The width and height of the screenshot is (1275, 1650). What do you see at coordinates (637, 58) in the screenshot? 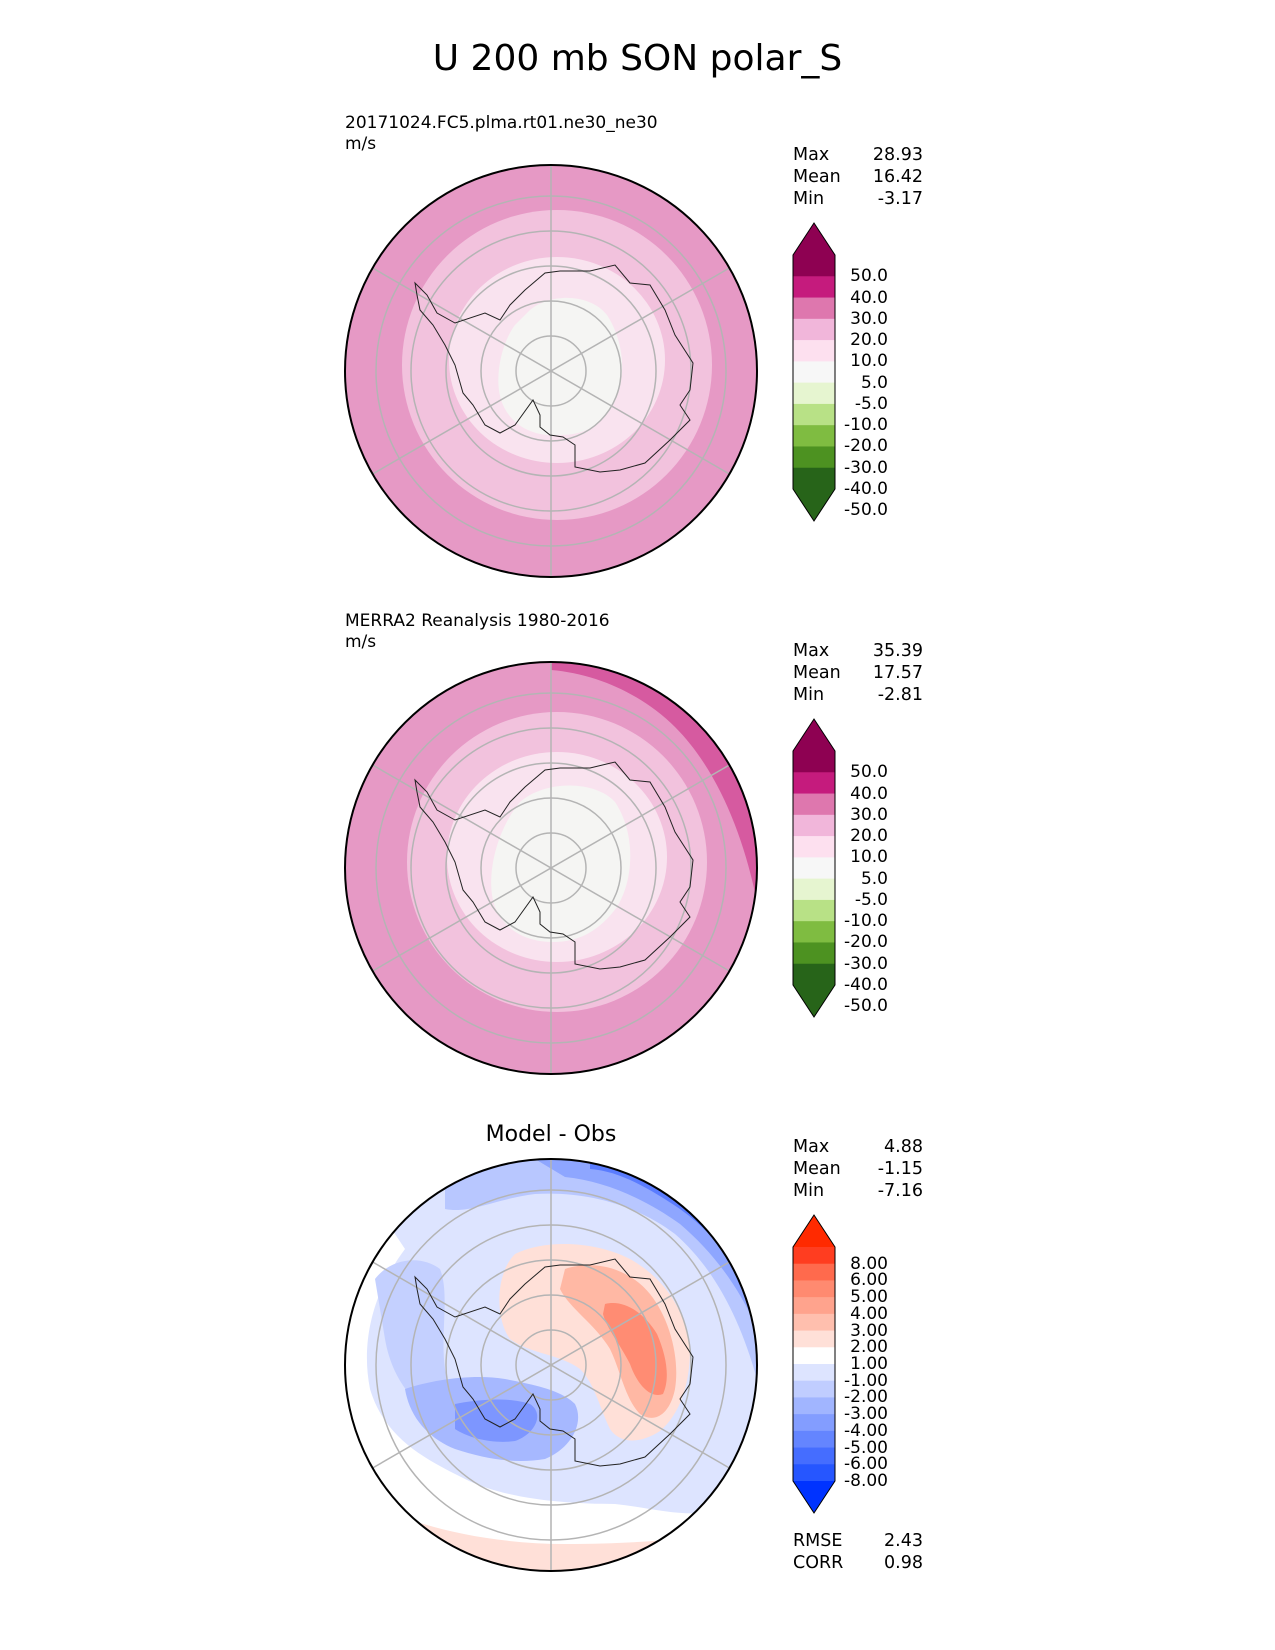
I see `figure-title: U 200 mb SON polar_S` at bounding box center [637, 58].